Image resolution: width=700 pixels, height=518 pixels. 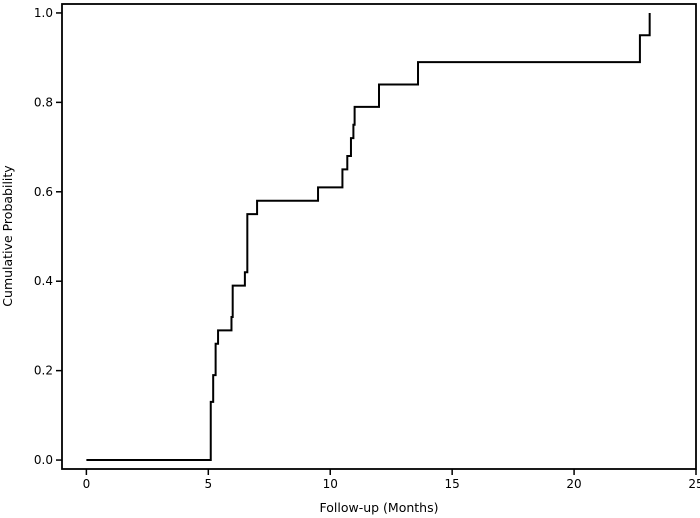 I want to click on x-tick-label: 15, so click(x=452, y=484).